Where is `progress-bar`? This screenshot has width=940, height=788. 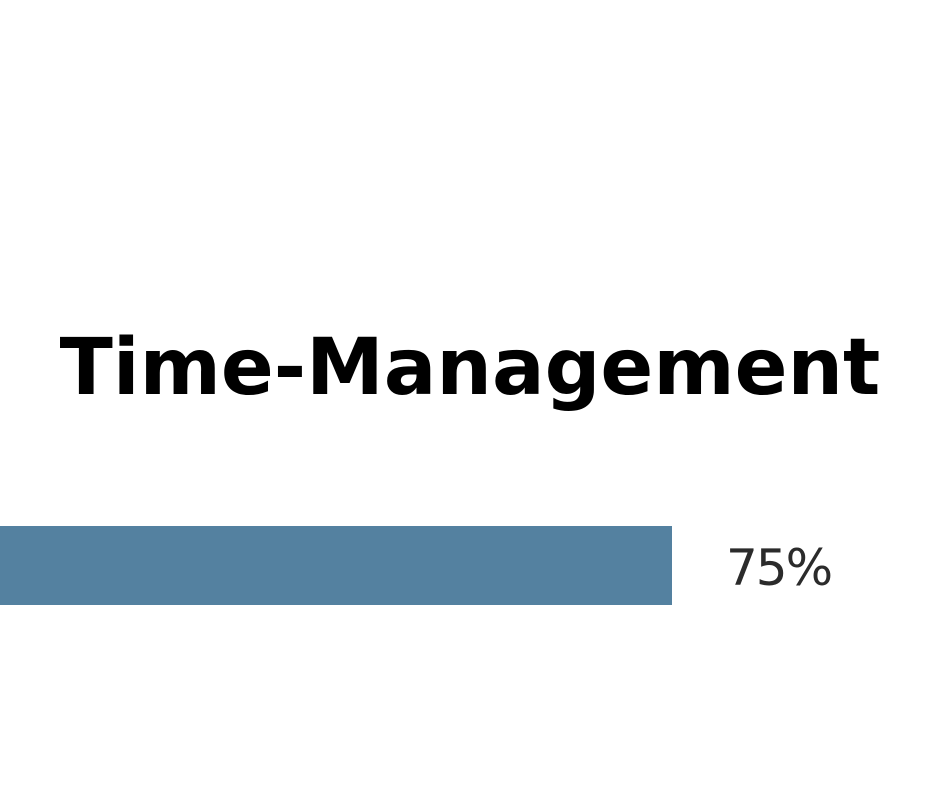 progress-bar is located at coordinates (448, 565).